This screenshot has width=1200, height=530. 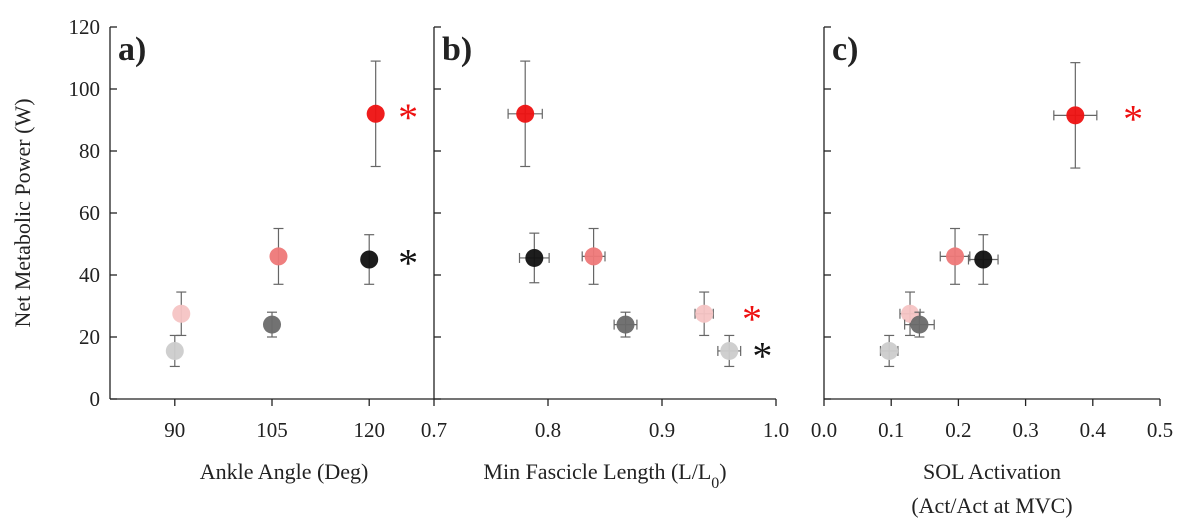 What do you see at coordinates (272, 430) in the screenshot?
I see `x-tick-label: 105` at bounding box center [272, 430].